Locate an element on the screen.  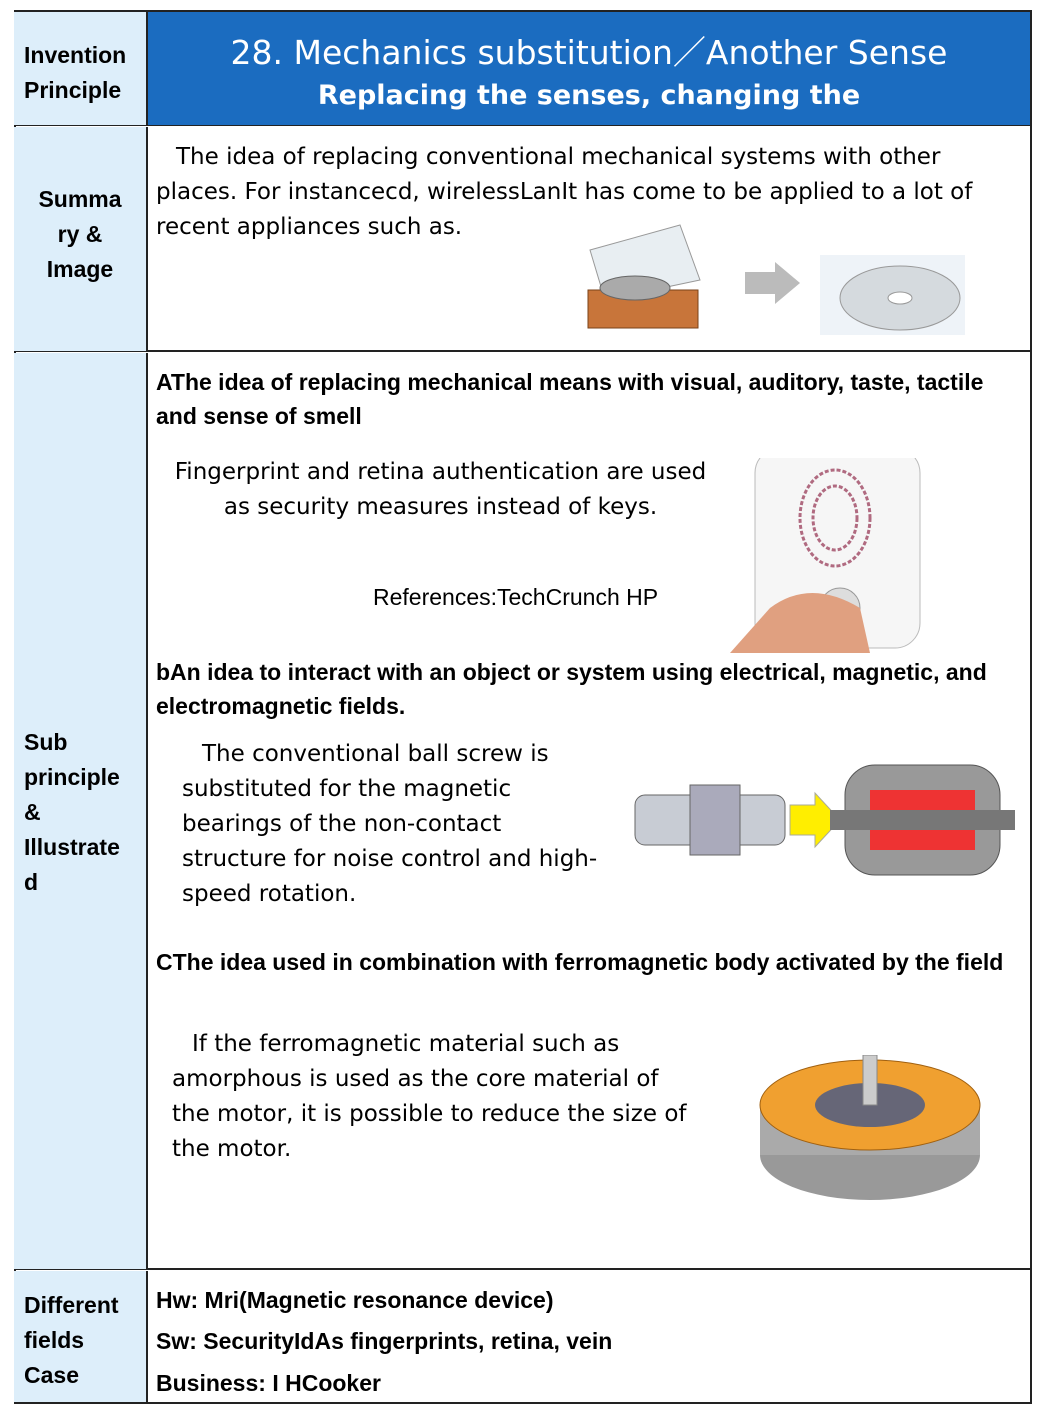
header-row is located at coordinates (523, 68).